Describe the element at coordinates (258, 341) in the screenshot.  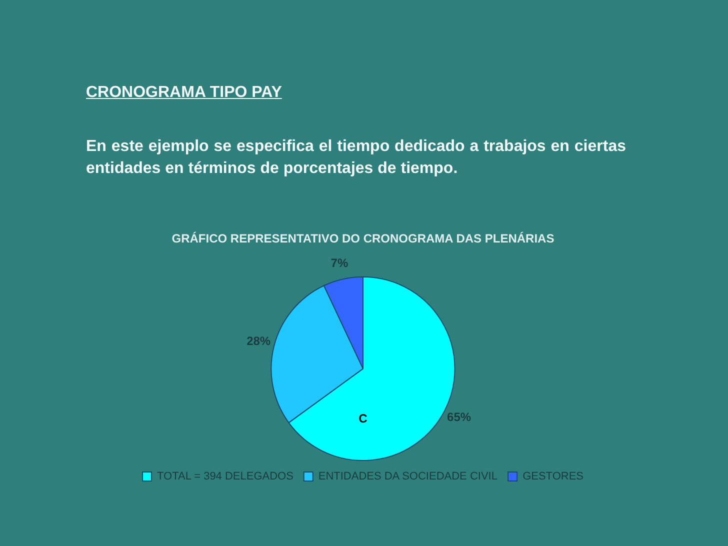
I see `data-label: 28%` at that location.